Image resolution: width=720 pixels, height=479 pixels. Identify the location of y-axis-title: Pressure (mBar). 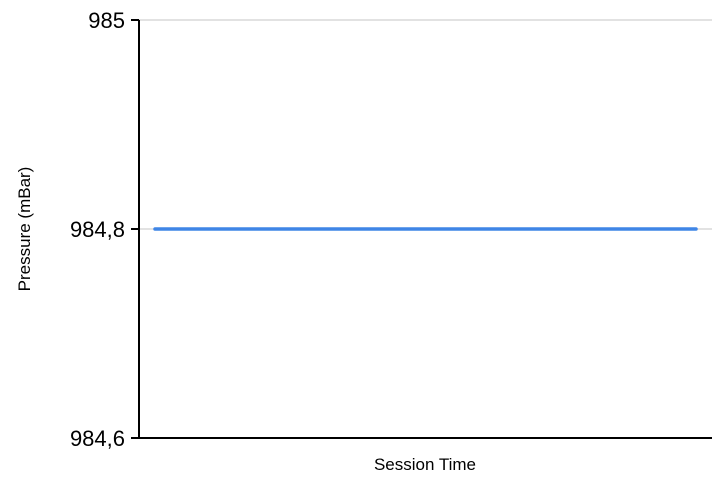
(24, 229).